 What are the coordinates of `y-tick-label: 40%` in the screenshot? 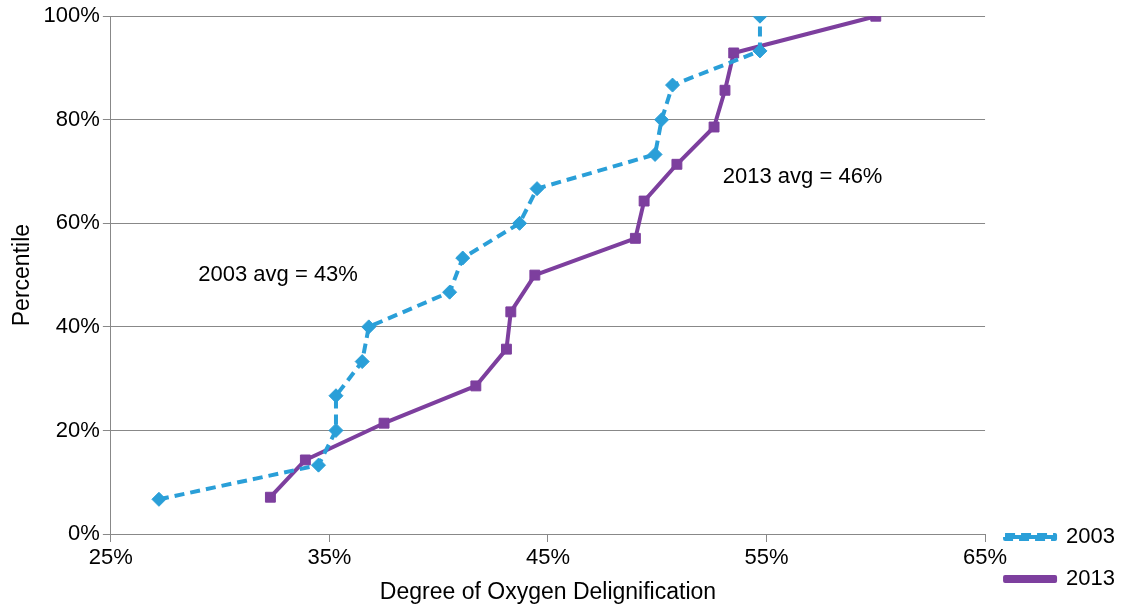 It's located at (77, 325).